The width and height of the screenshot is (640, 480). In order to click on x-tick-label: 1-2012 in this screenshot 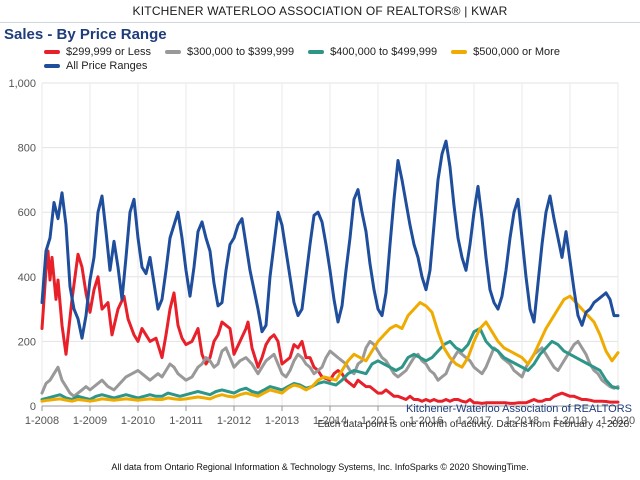, I will do `click(234, 421)`.